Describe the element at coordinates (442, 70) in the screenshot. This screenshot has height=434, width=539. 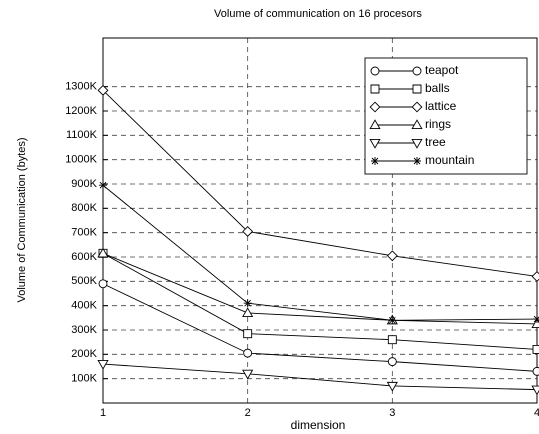
I see `legend-label: teapot` at that location.